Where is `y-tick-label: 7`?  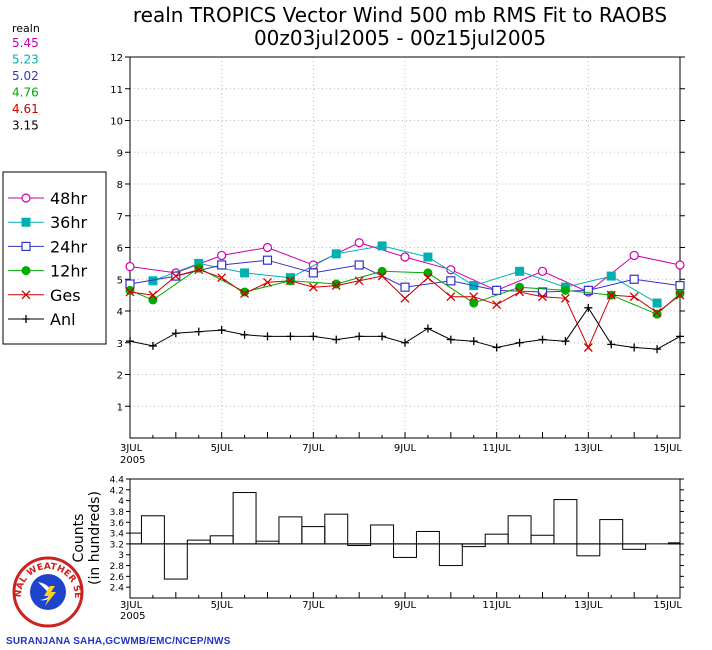 y-tick-label: 7 is located at coordinates (120, 217).